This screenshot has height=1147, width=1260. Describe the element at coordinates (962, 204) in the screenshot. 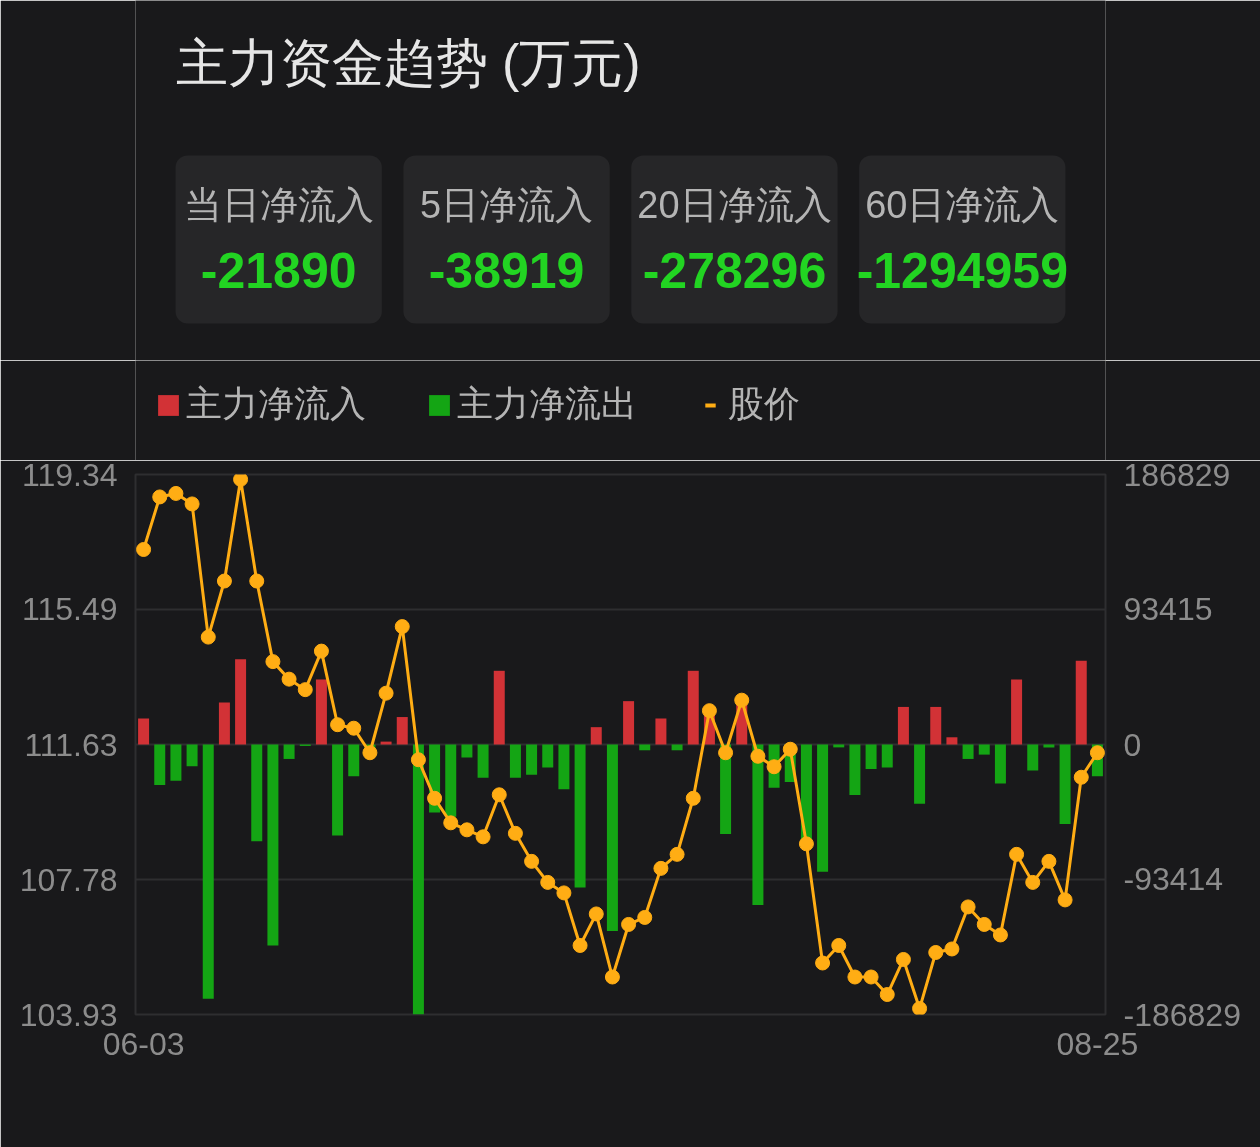

I see `text: 60日净流入` at that location.